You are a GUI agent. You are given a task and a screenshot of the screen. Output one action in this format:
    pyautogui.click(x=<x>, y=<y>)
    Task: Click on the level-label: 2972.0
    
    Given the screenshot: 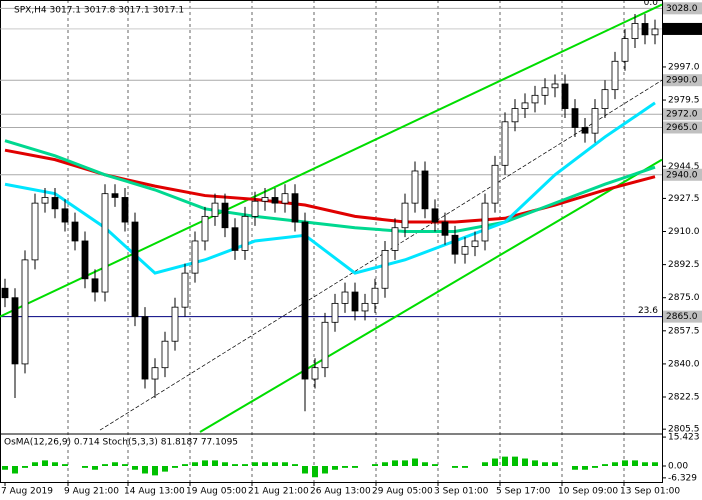 What is the action you would take?
    pyautogui.click(x=682, y=115)
    